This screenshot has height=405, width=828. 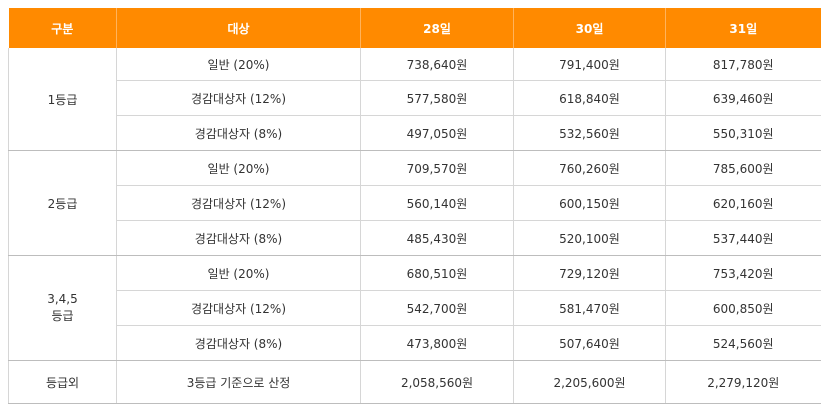 I want to click on value-28-cell: 473,800원, so click(x=437, y=343).